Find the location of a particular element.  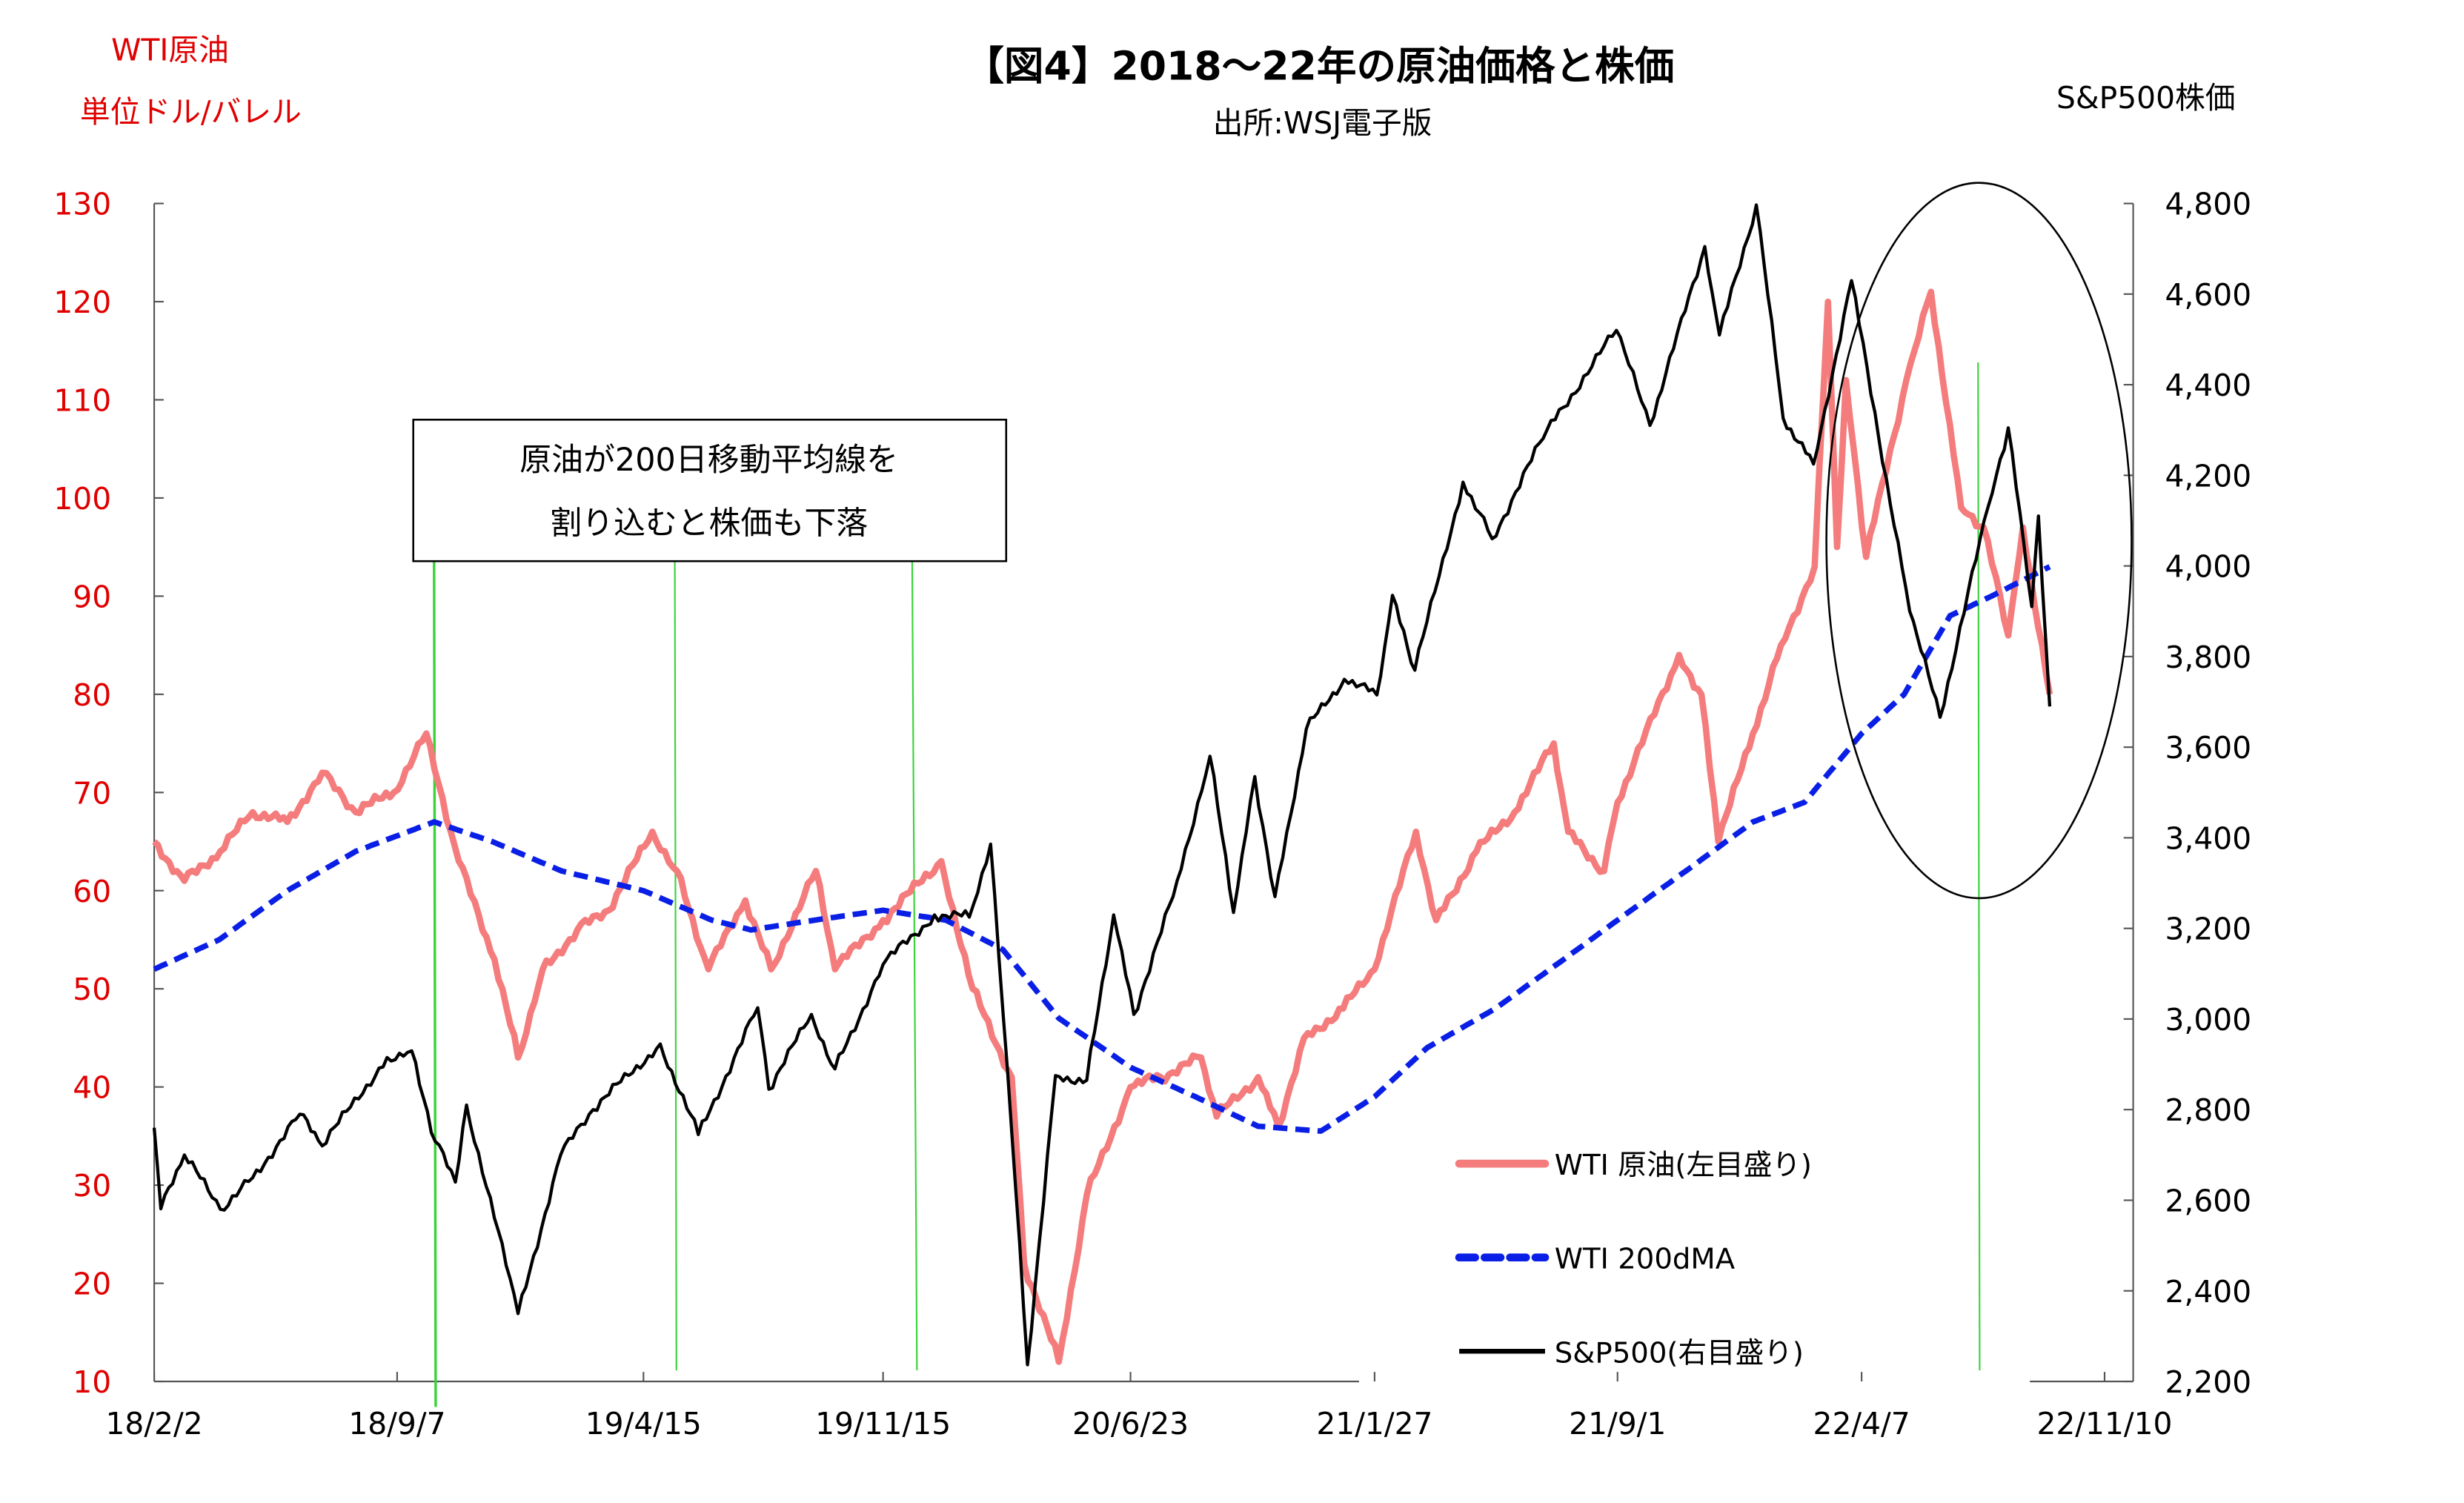

right-tick-label: 3,200 is located at coordinates (2208, 929).